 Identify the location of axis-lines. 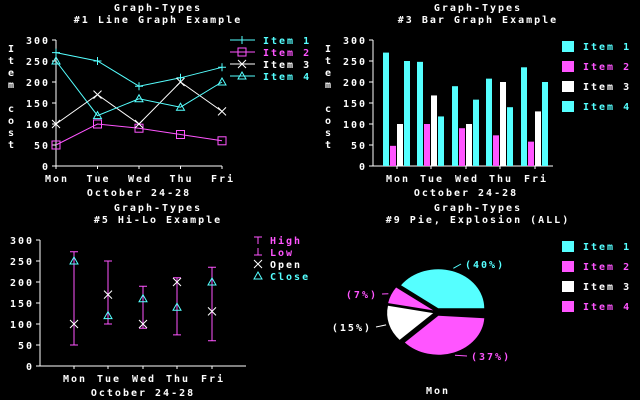
(138, 103).